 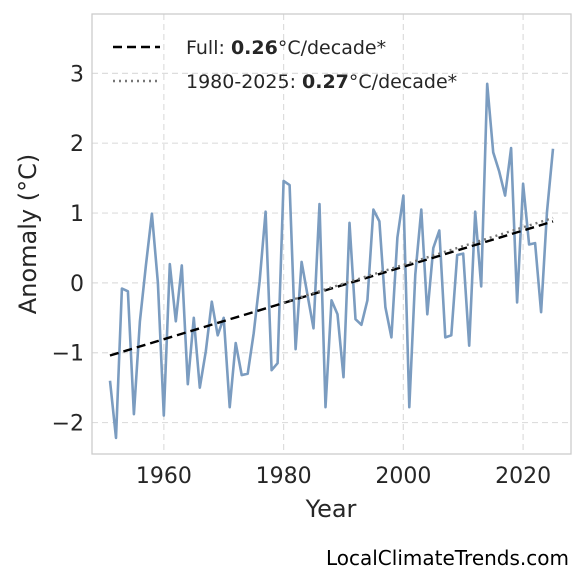 I want to click on y-tick-label: 2, so click(x=77, y=144).